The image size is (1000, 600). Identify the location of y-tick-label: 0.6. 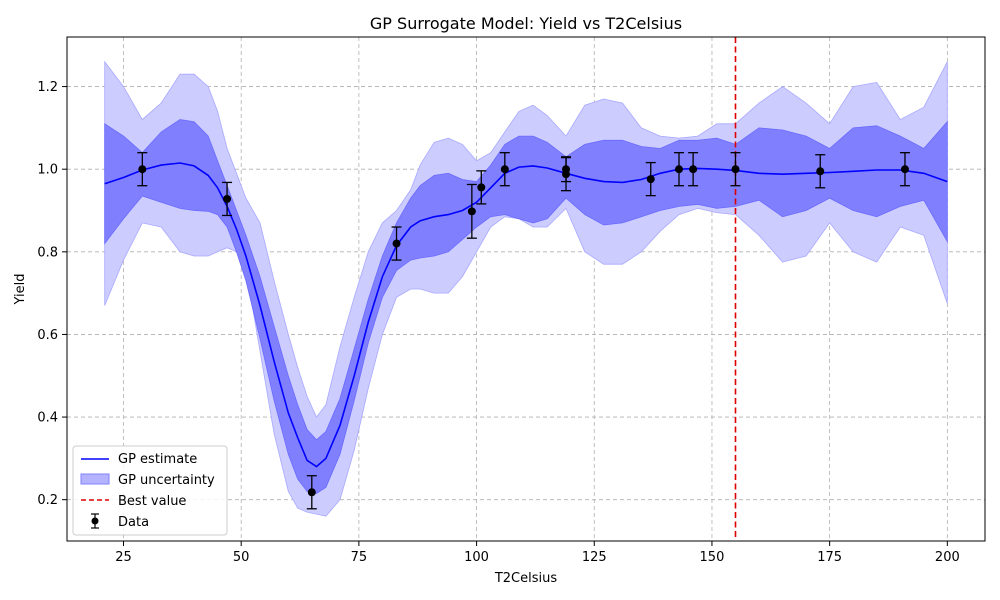
(47, 335).